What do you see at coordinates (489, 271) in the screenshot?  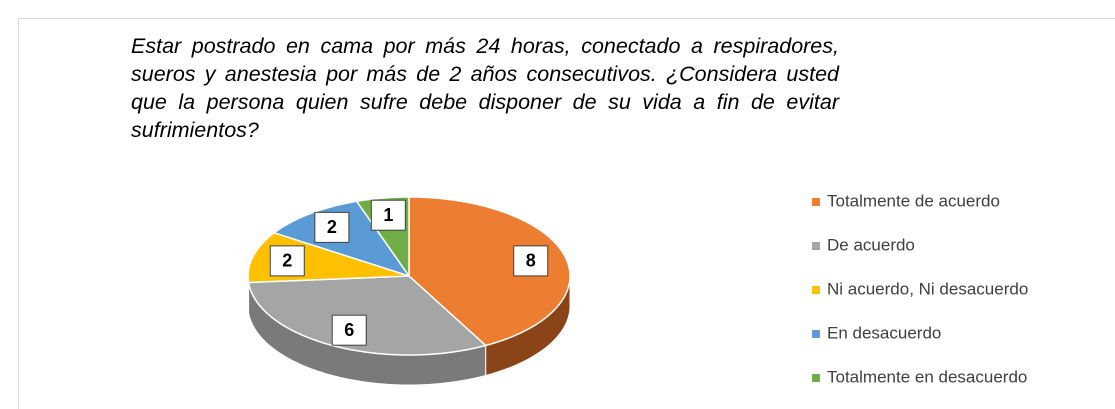 I see `pie-slice` at bounding box center [489, 271].